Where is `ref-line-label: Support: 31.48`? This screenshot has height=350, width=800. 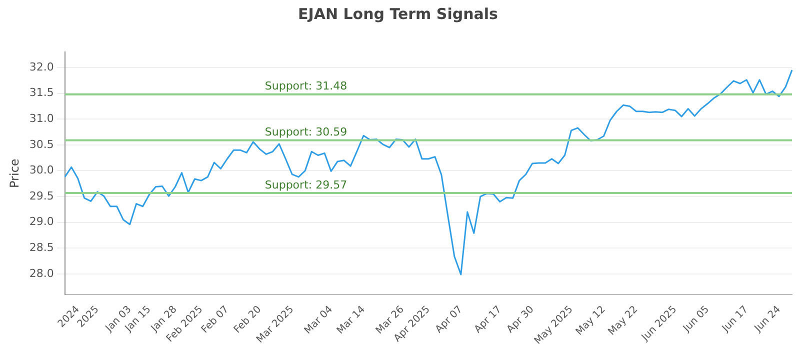
ref-line-label: Support: 31.48 is located at coordinates (306, 86).